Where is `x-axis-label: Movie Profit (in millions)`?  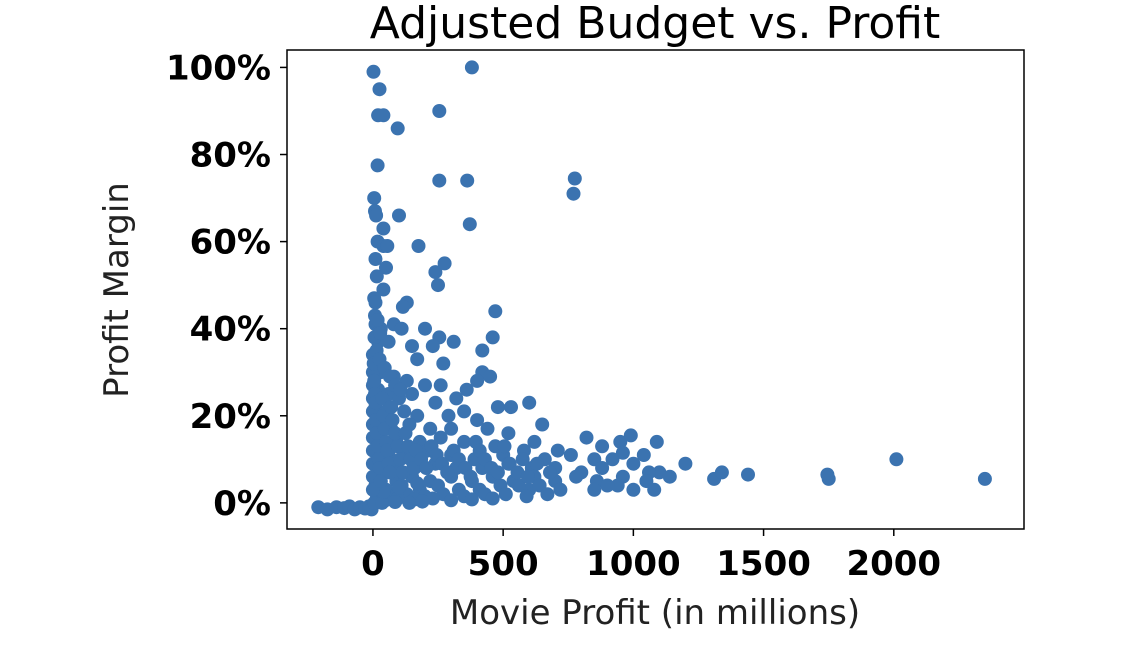 x-axis-label: Movie Profit (in millions) is located at coordinates (655, 613).